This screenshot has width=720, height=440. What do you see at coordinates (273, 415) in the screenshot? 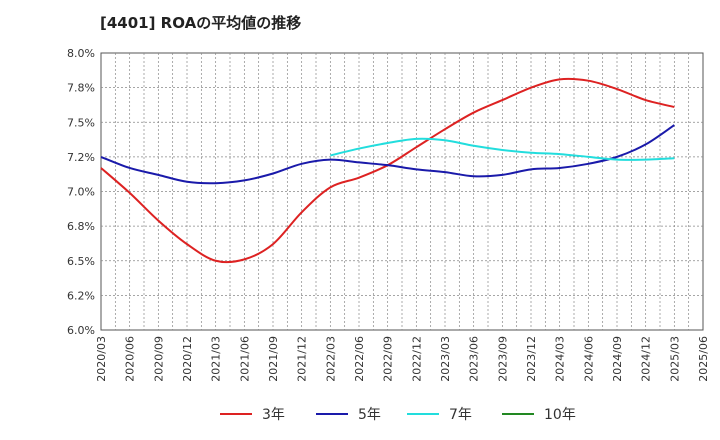
I see `legend-label: 3年` at bounding box center [273, 415].